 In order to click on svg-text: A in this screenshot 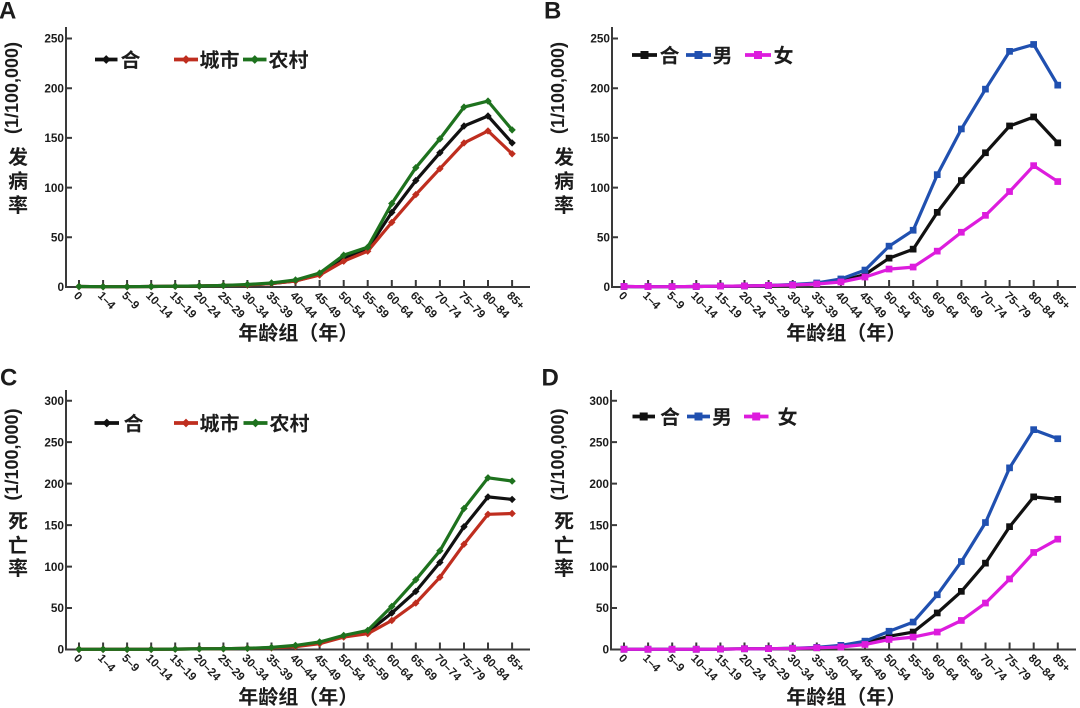, I will do `click(8, 12)`.